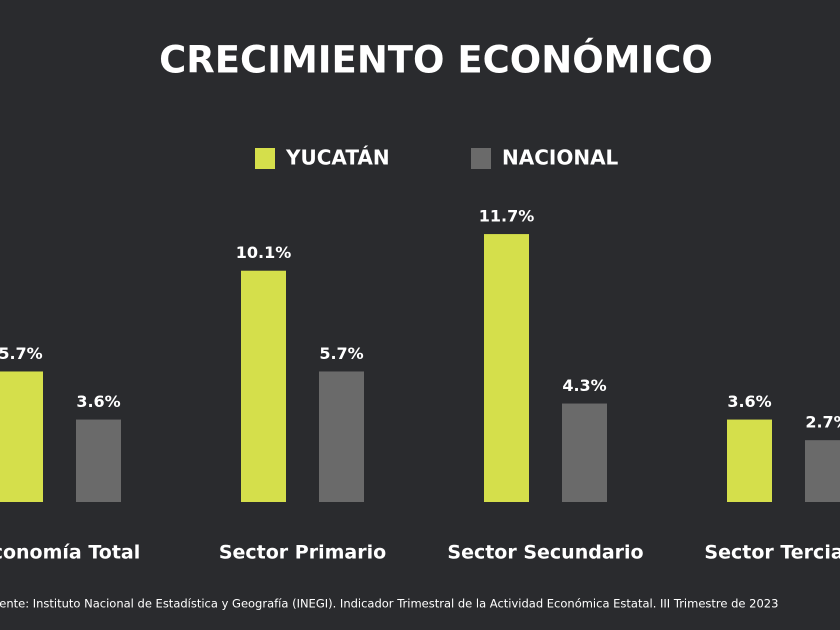  Describe the element at coordinates (436, 60) in the screenshot. I see `chart-title: CRECIMIENTO ECONÓMICO` at that location.